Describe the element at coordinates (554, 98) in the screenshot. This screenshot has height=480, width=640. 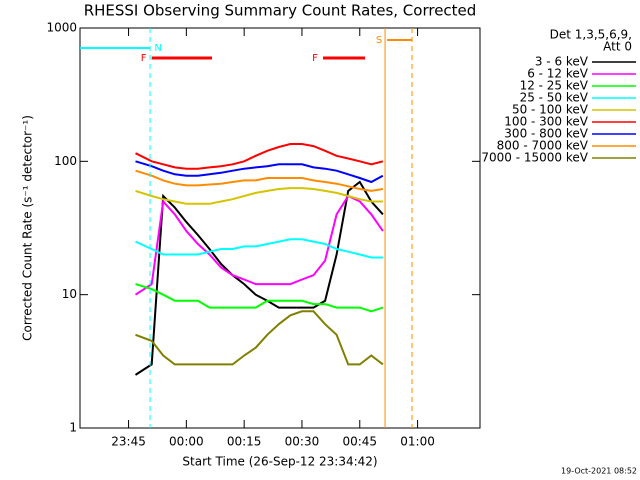
I see `legend-label: 25 - 50 keV` at that location.